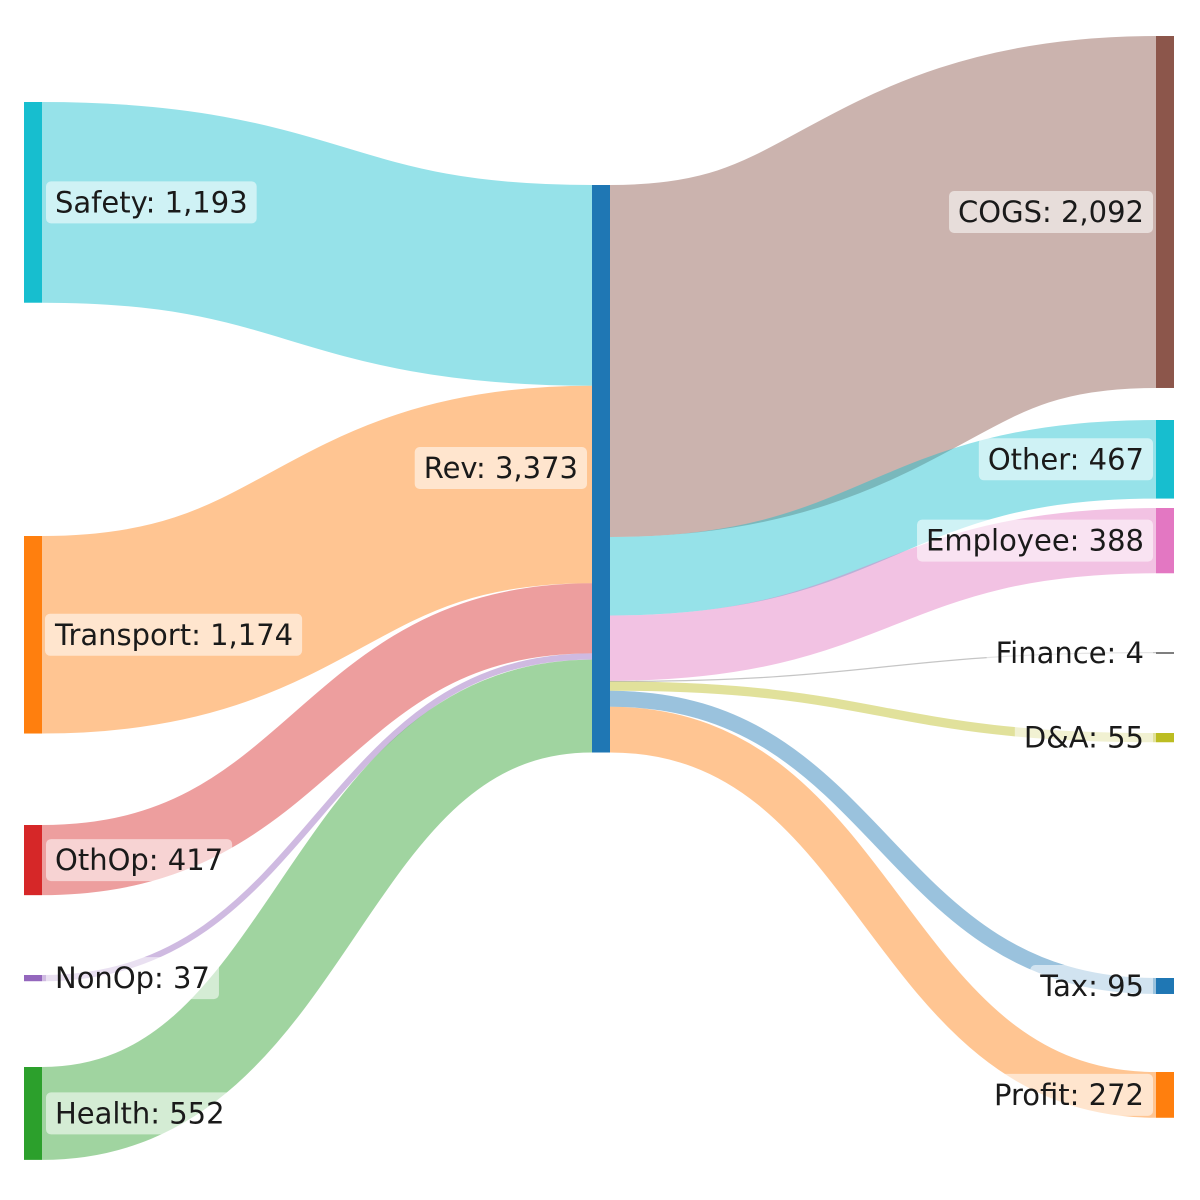  What do you see at coordinates (1165, 738) in the screenshot?
I see `node-da` at bounding box center [1165, 738].